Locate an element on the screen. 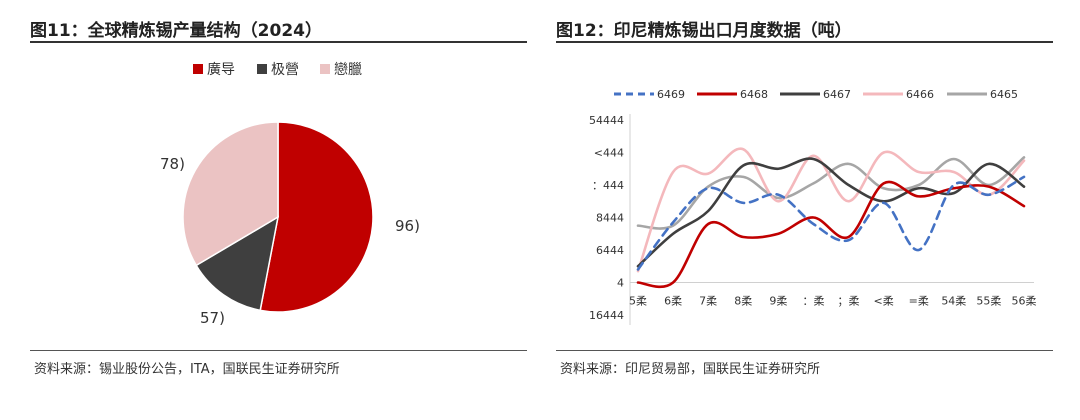 The width and height of the screenshot is (1080, 420). line-legend-label: 6465 is located at coordinates (1004, 94).